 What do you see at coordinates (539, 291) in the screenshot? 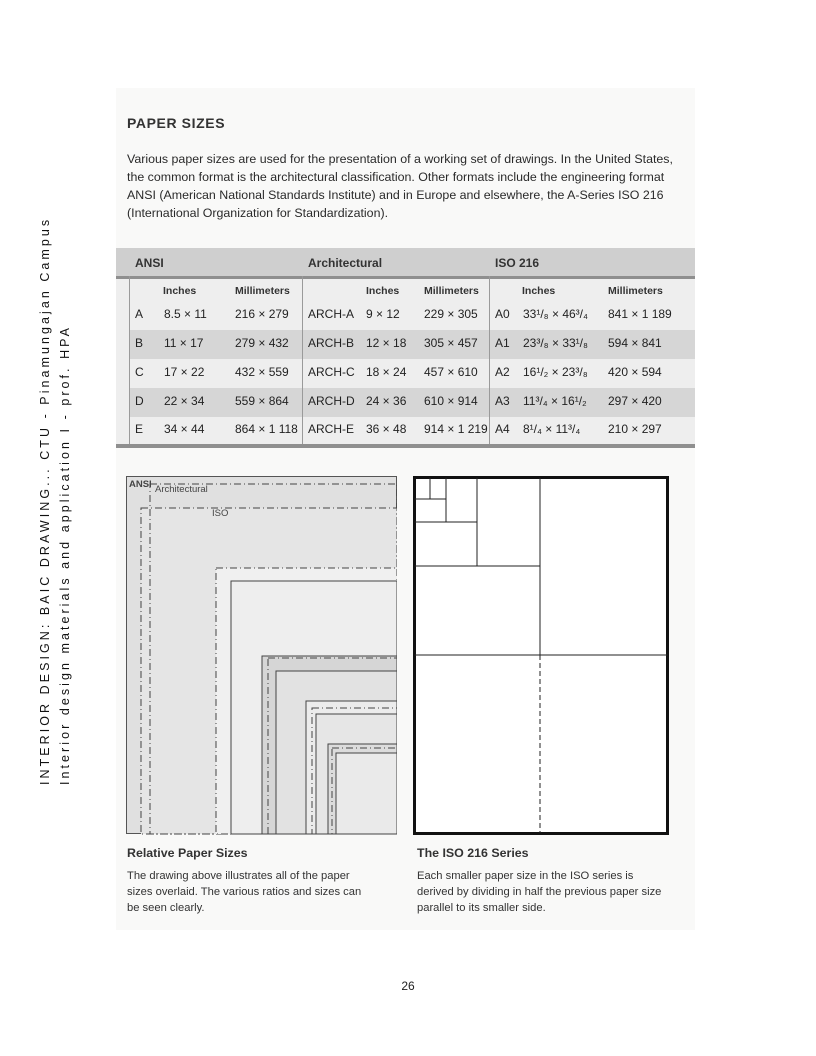
I see `col-iso-inches: Inches` at bounding box center [539, 291].